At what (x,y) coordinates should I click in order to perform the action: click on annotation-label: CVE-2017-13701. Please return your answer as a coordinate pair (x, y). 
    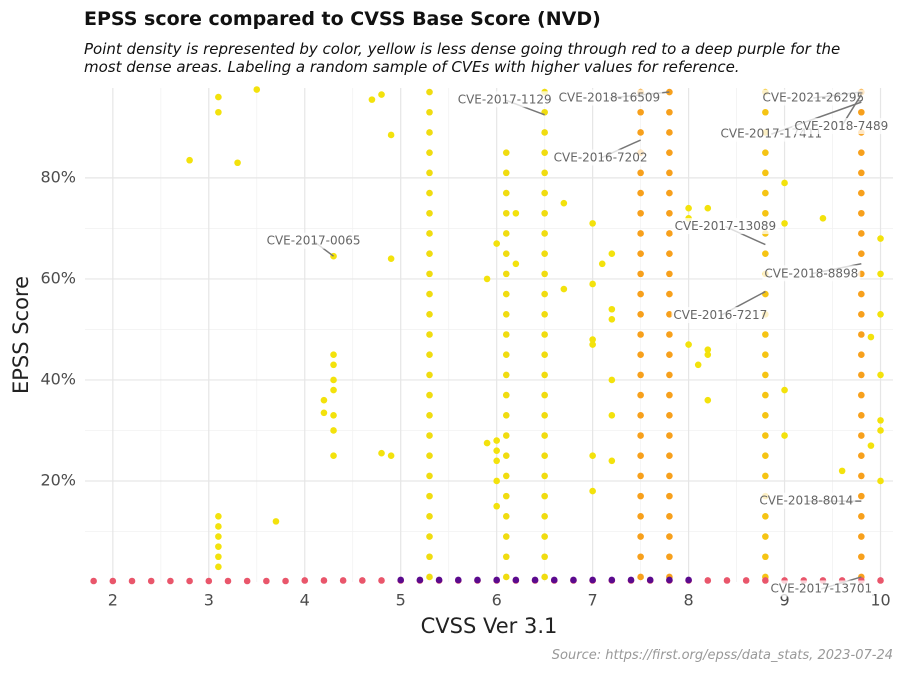
    Looking at the image, I should click on (822, 588).